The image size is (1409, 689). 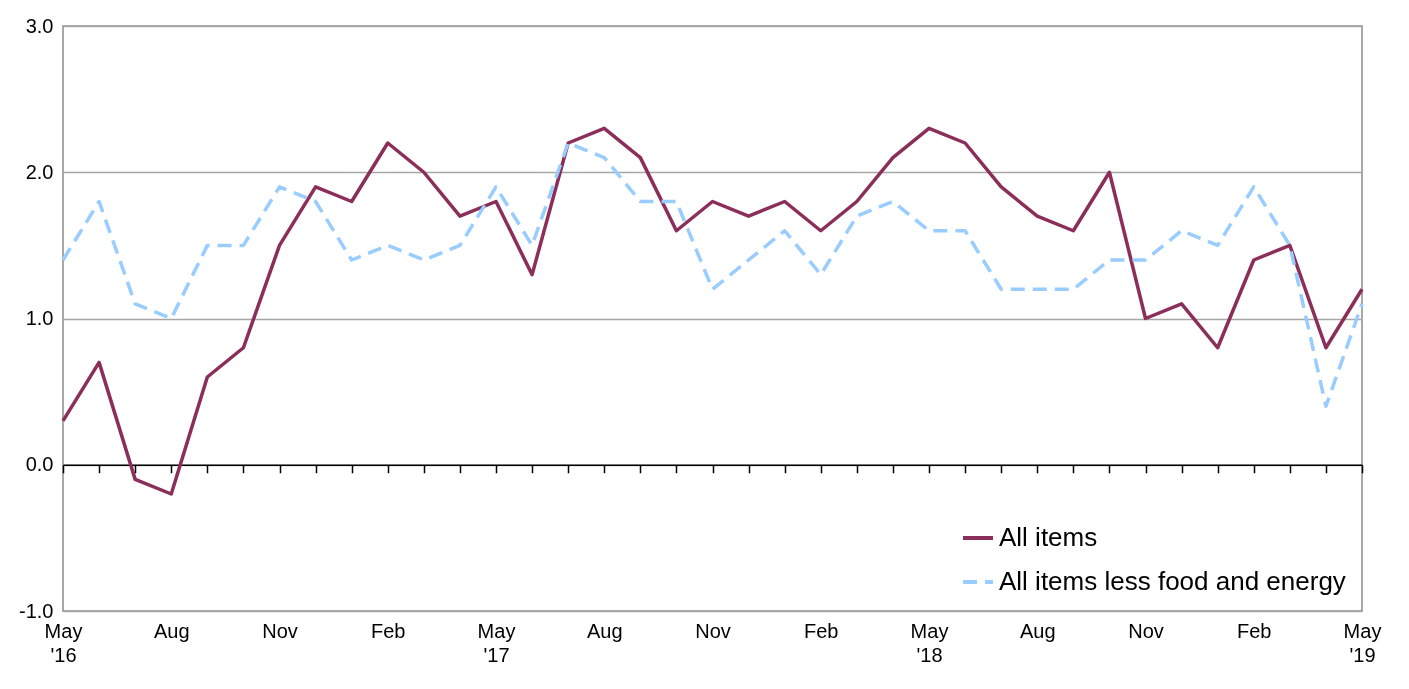 What do you see at coordinates (1048, 537) in the screenshot?
I see `legend-label: All items` at bounding box center [1048, 537].